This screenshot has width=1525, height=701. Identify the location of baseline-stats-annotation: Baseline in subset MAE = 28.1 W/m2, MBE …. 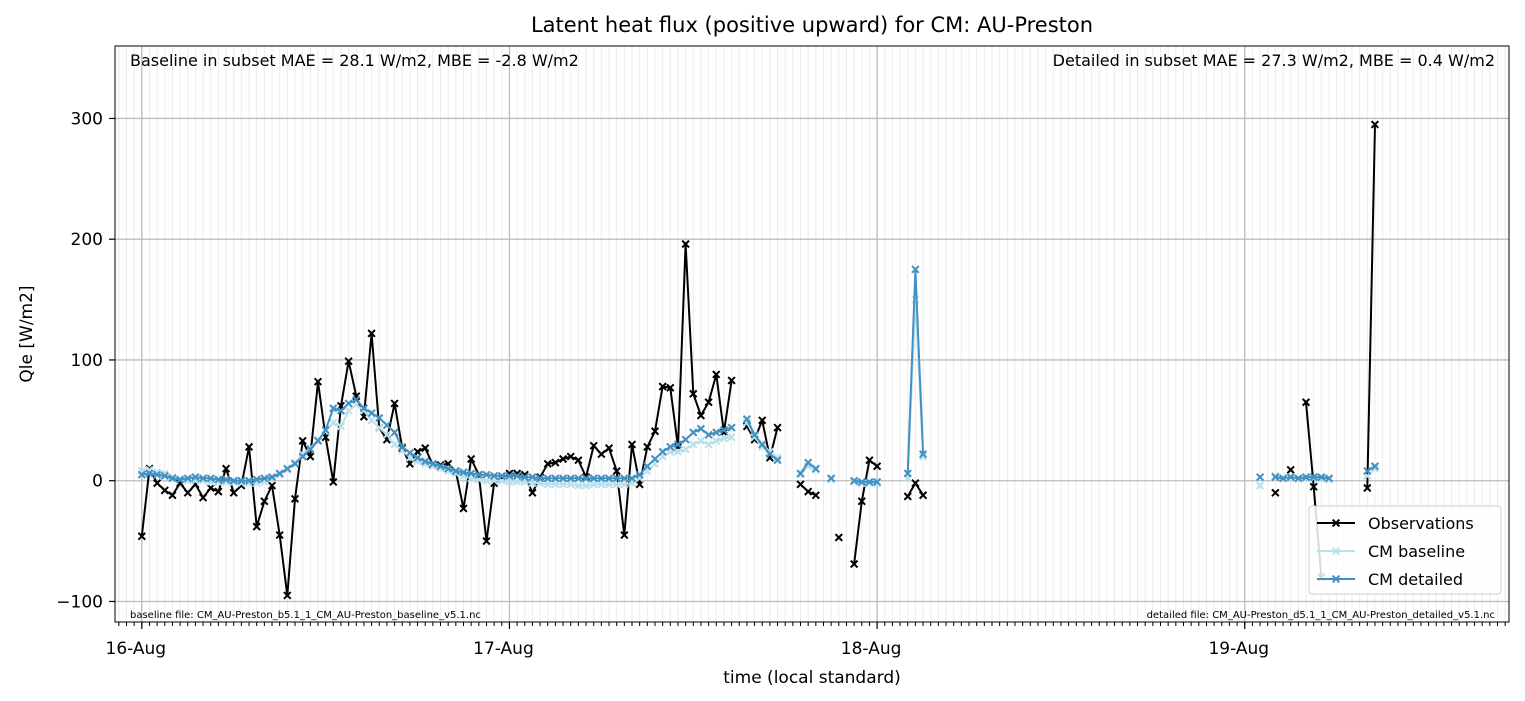
(354, 60).